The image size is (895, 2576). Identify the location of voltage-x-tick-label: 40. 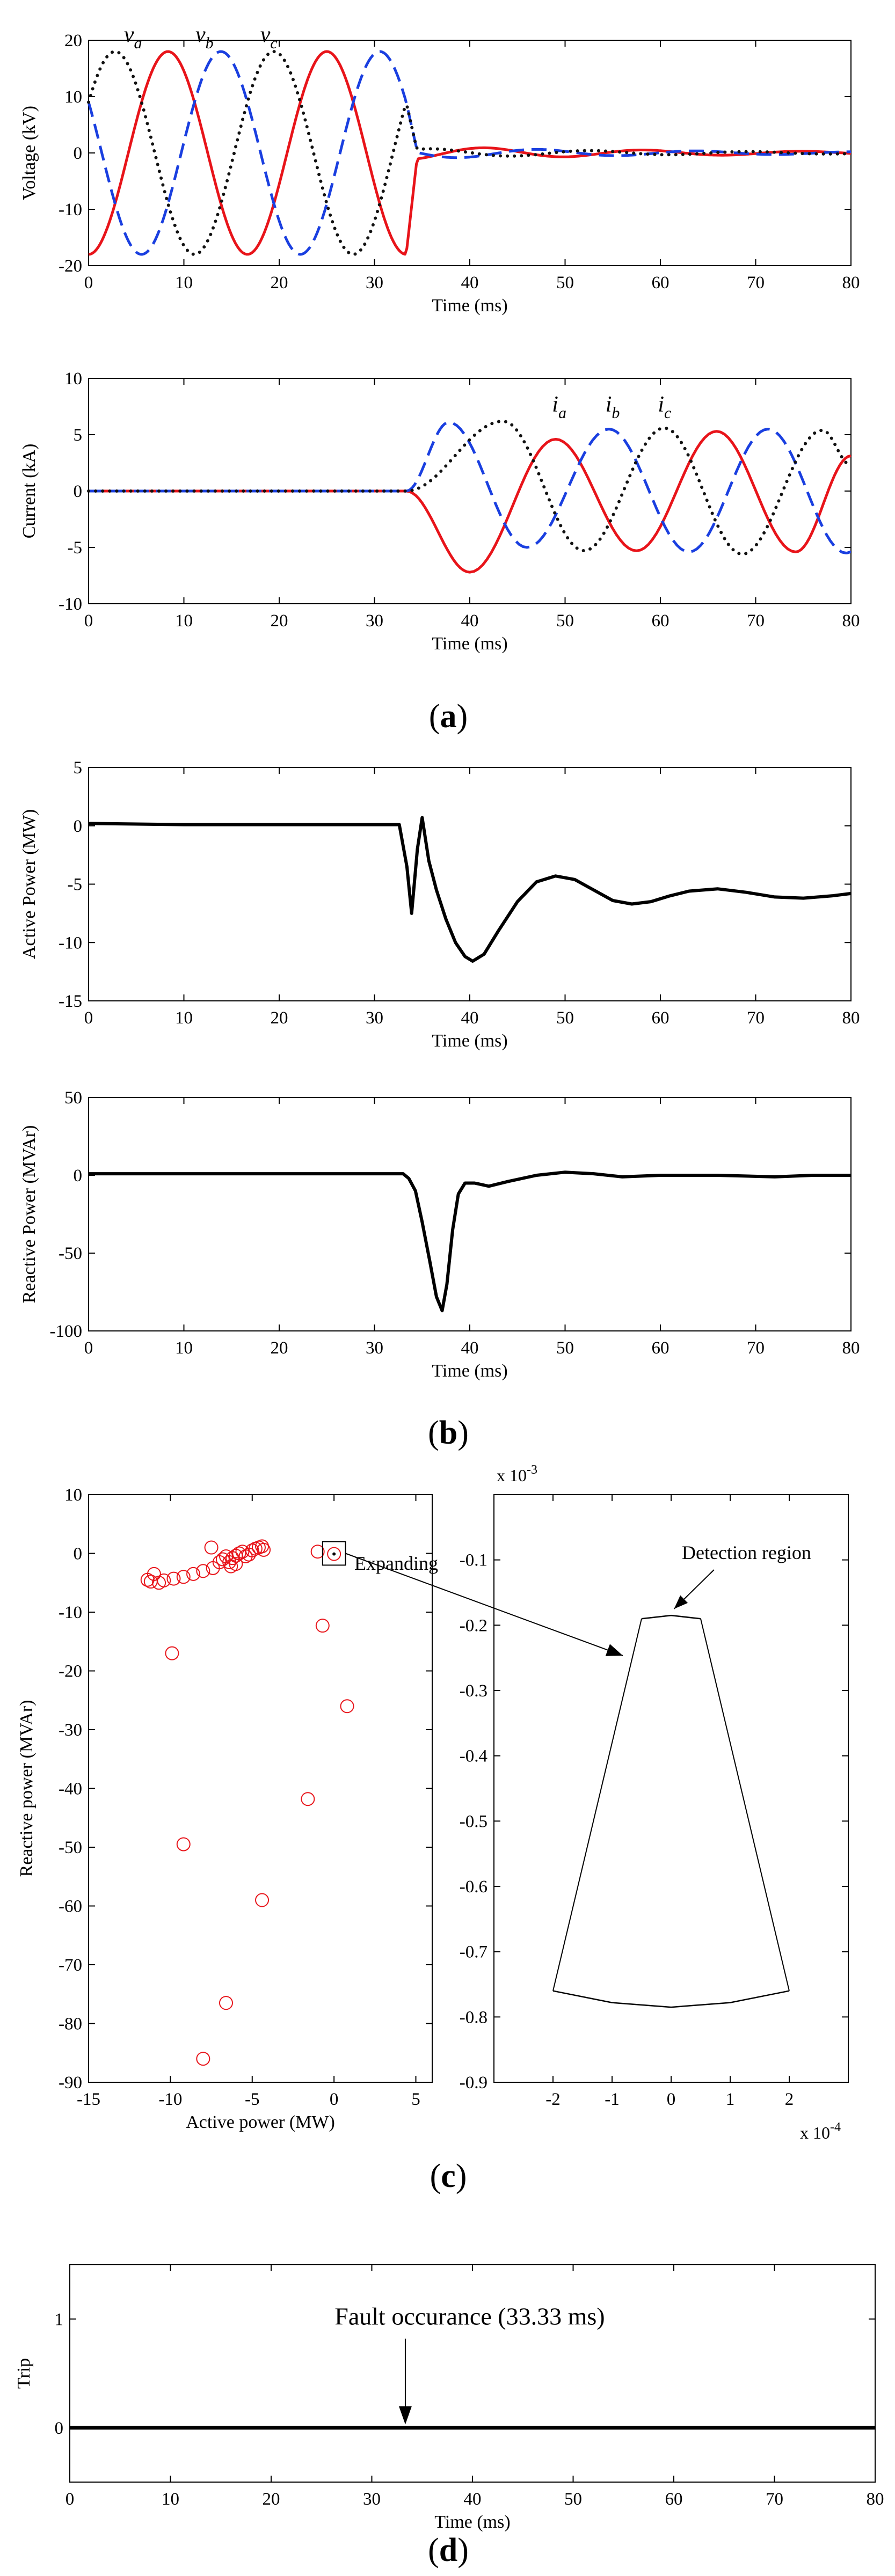
(470, 282).